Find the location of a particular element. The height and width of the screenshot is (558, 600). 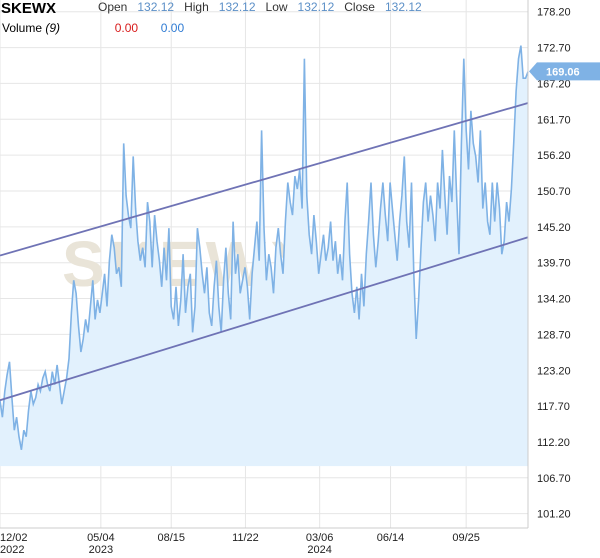

open-value: 132.12 is located at coordinates (156, 7).